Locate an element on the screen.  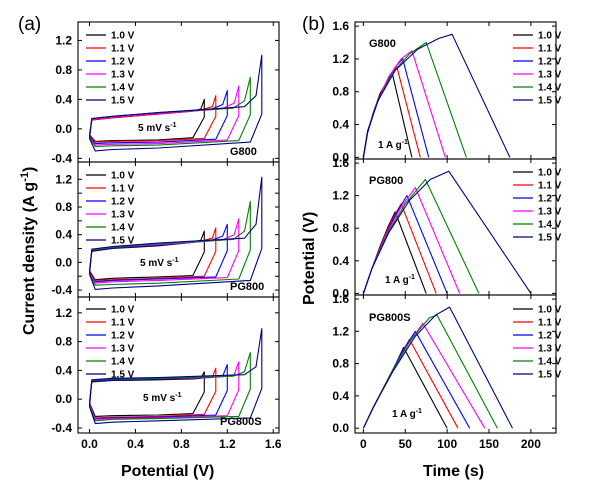
x-tick-label: 0 is located at coordinates (363, 444).